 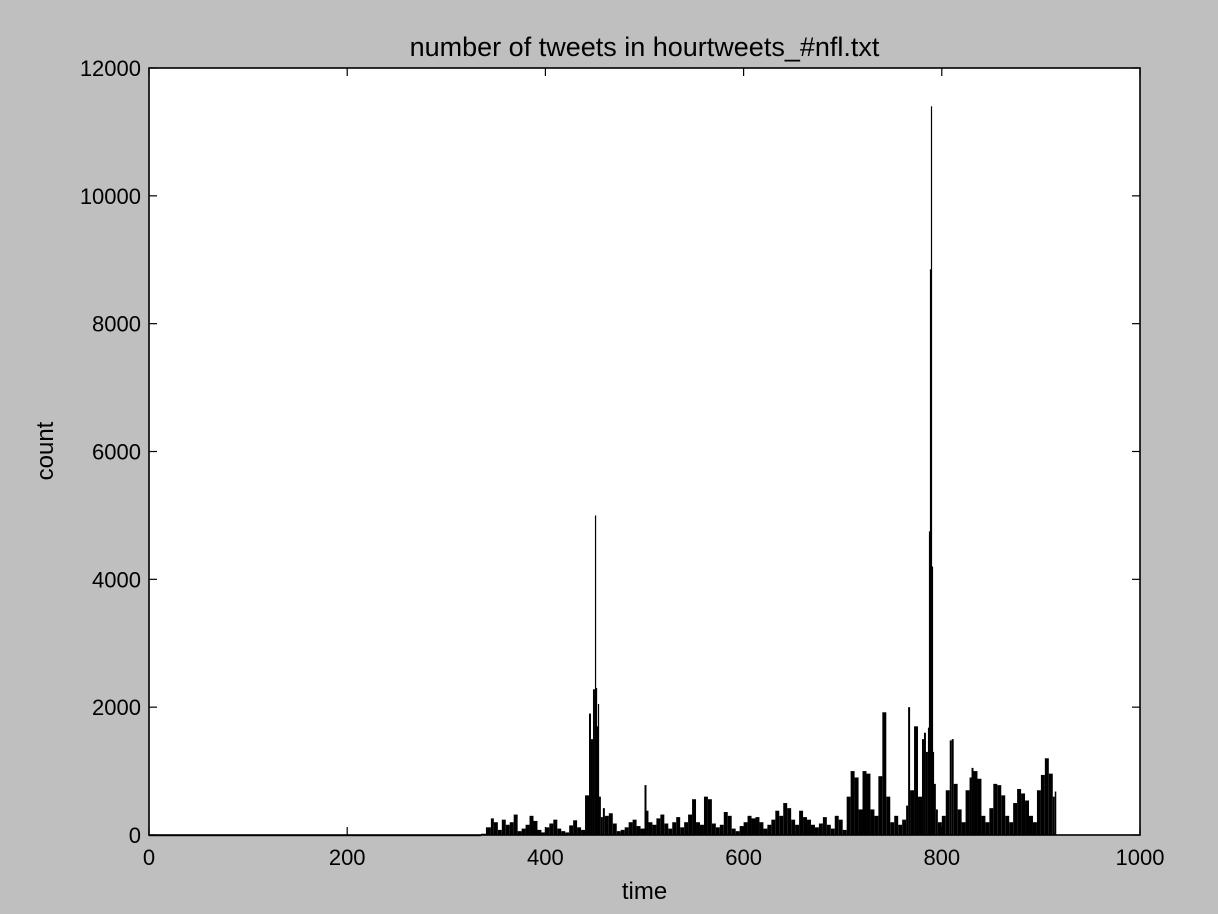 I want to click on x-tick-label: 400, so click(x=545, y=857).